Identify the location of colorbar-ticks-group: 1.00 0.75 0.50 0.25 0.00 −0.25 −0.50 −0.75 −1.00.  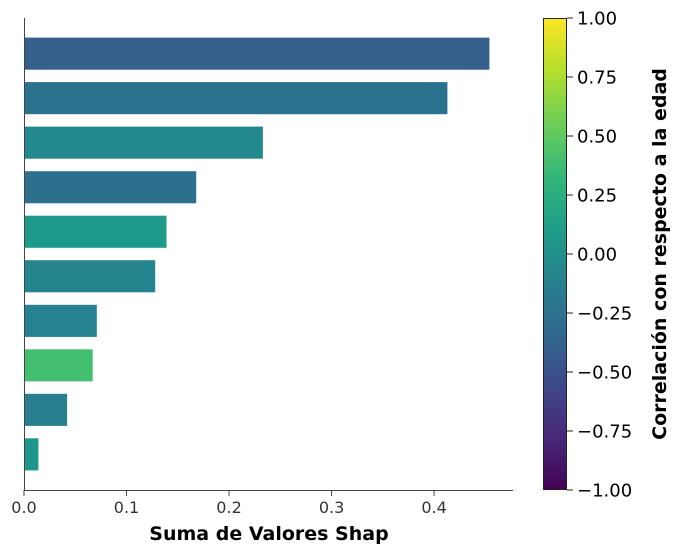
(599, 255).